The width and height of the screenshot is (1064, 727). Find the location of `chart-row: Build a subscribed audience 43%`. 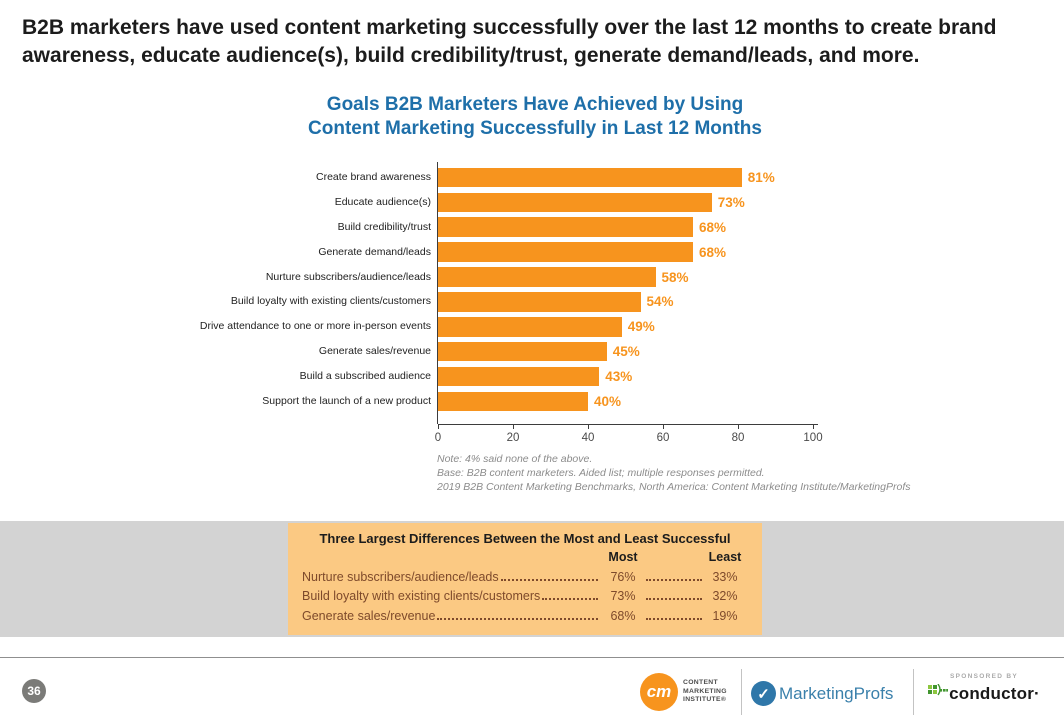

chart-row: Build a subscribed audience 43% is located at coordinates (530, 376).